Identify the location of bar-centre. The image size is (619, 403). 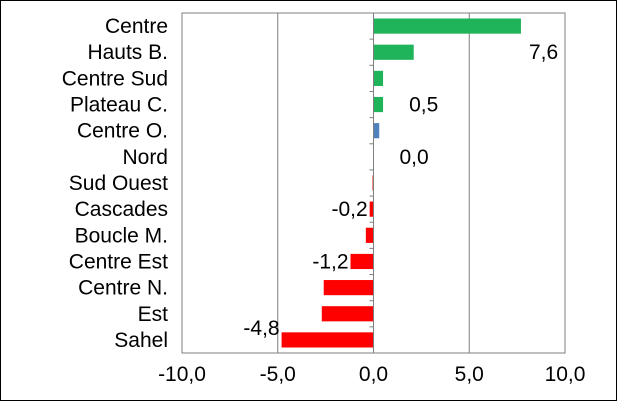
(447, 26).